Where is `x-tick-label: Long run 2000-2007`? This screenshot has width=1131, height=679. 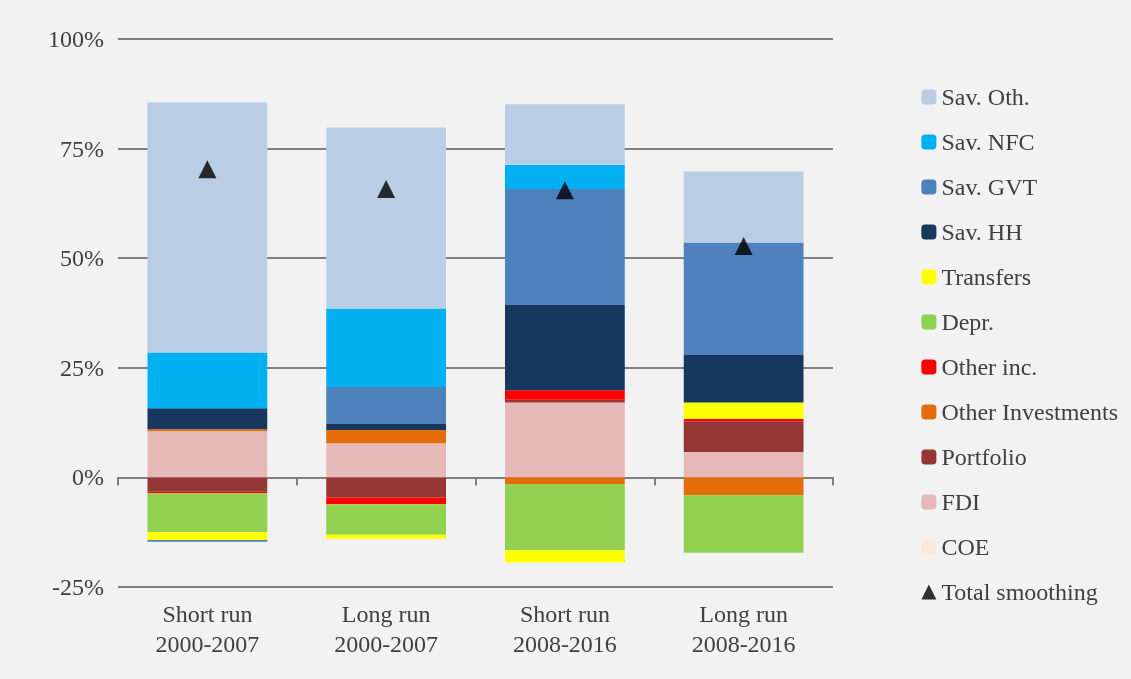
x-tick-label: Long run 2000-2007 is located at coordinates (386, 629).